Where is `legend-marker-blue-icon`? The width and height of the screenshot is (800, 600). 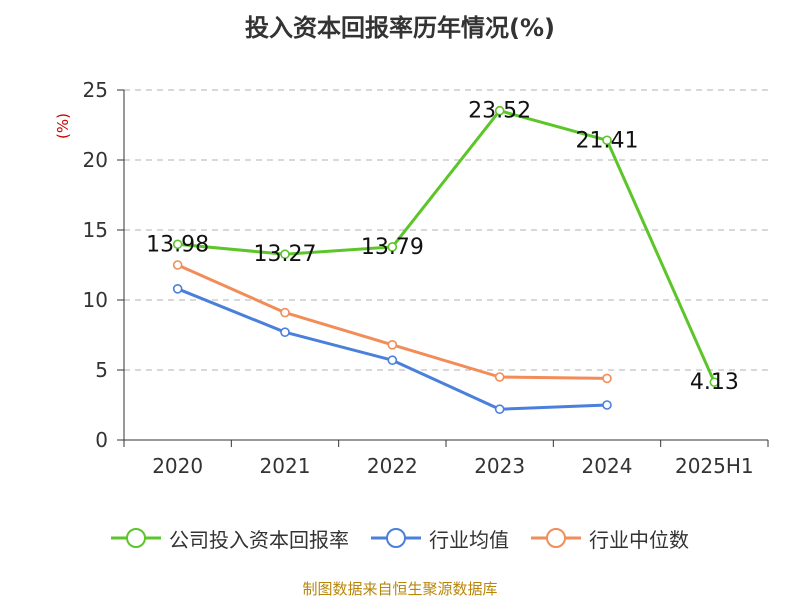 legend-marker-blue-icon is located at coordinates (396, 538).